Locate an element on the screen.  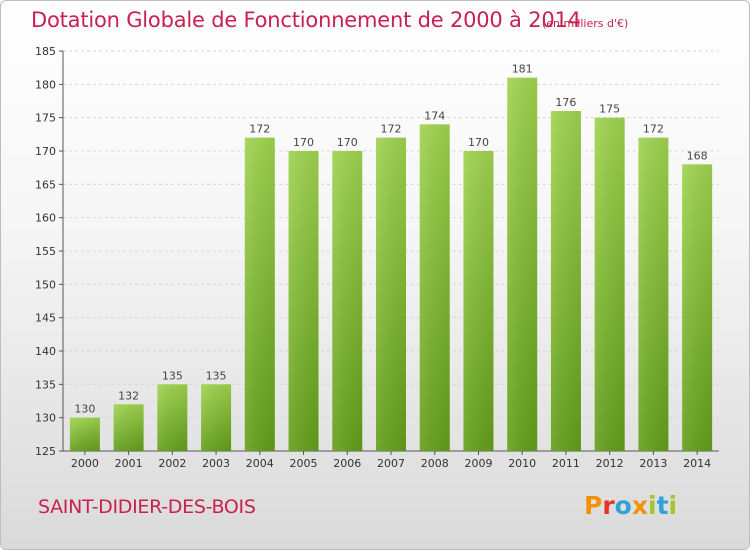
y-tick-label: 125 is located at coordinates (45, 451).